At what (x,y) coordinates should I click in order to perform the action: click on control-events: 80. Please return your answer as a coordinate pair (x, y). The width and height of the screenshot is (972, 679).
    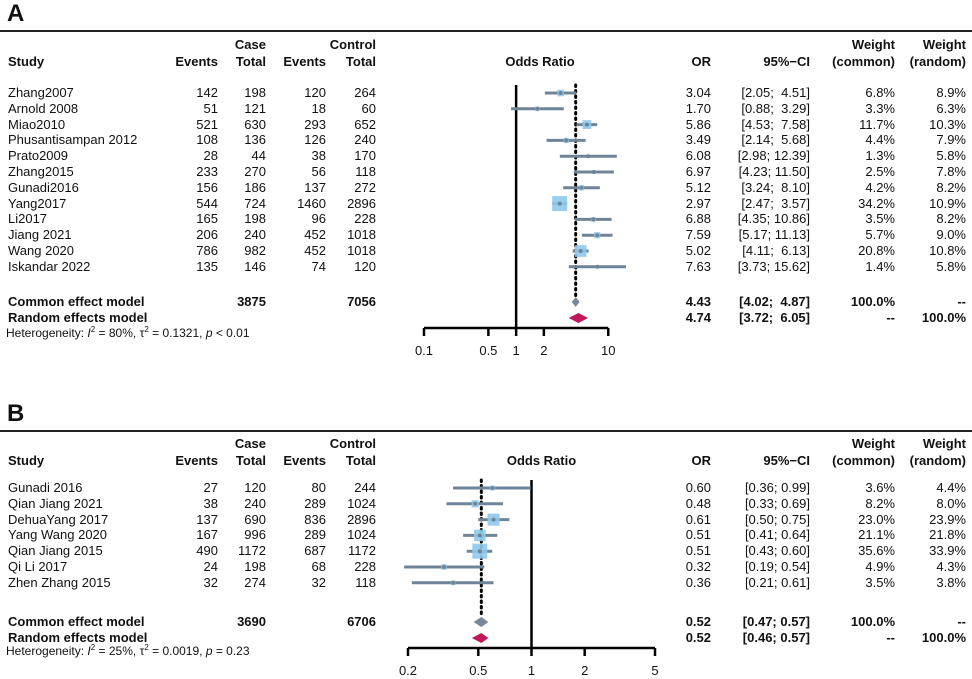
    Looking at the image, I should click on (318, 487).